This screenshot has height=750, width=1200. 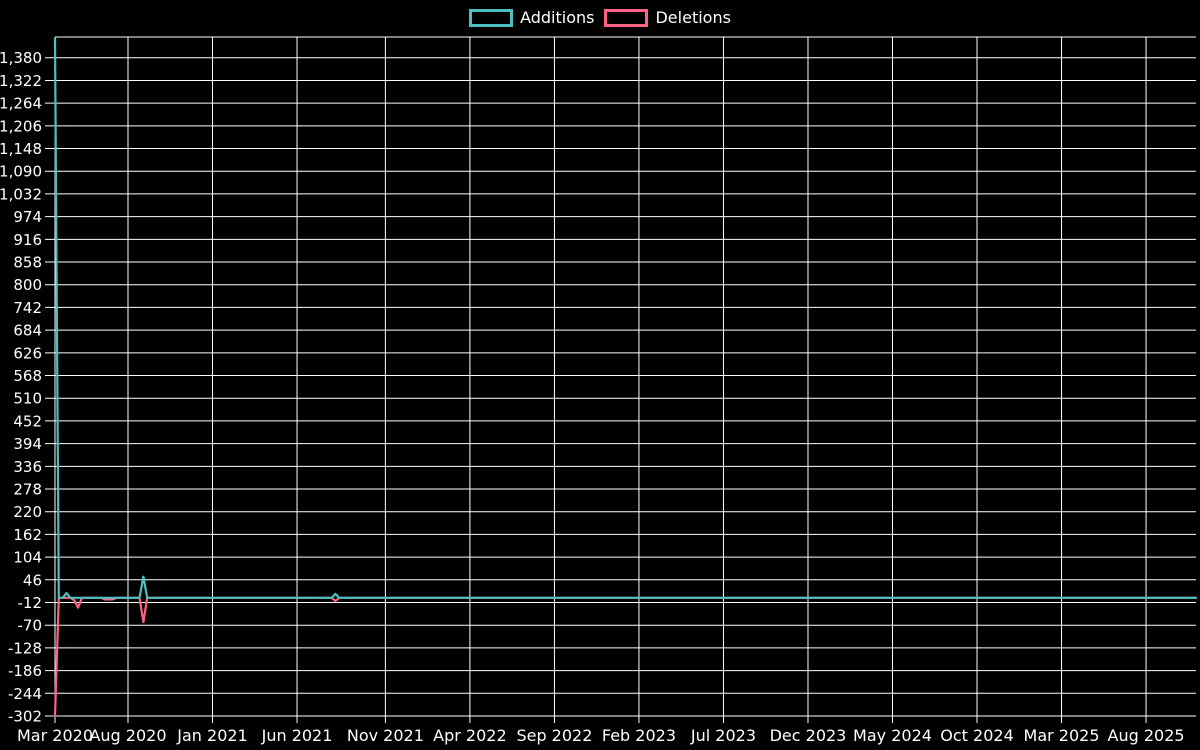 I want to click on svg-text: 394, so click(x=27, y=444).